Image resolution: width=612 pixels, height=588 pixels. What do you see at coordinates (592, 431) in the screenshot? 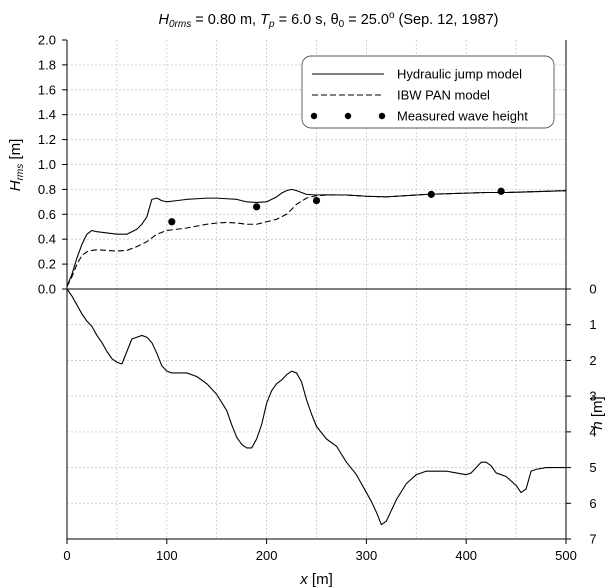
I see `y-bottom-tick-label: 4` at bounding box center [592, 431].